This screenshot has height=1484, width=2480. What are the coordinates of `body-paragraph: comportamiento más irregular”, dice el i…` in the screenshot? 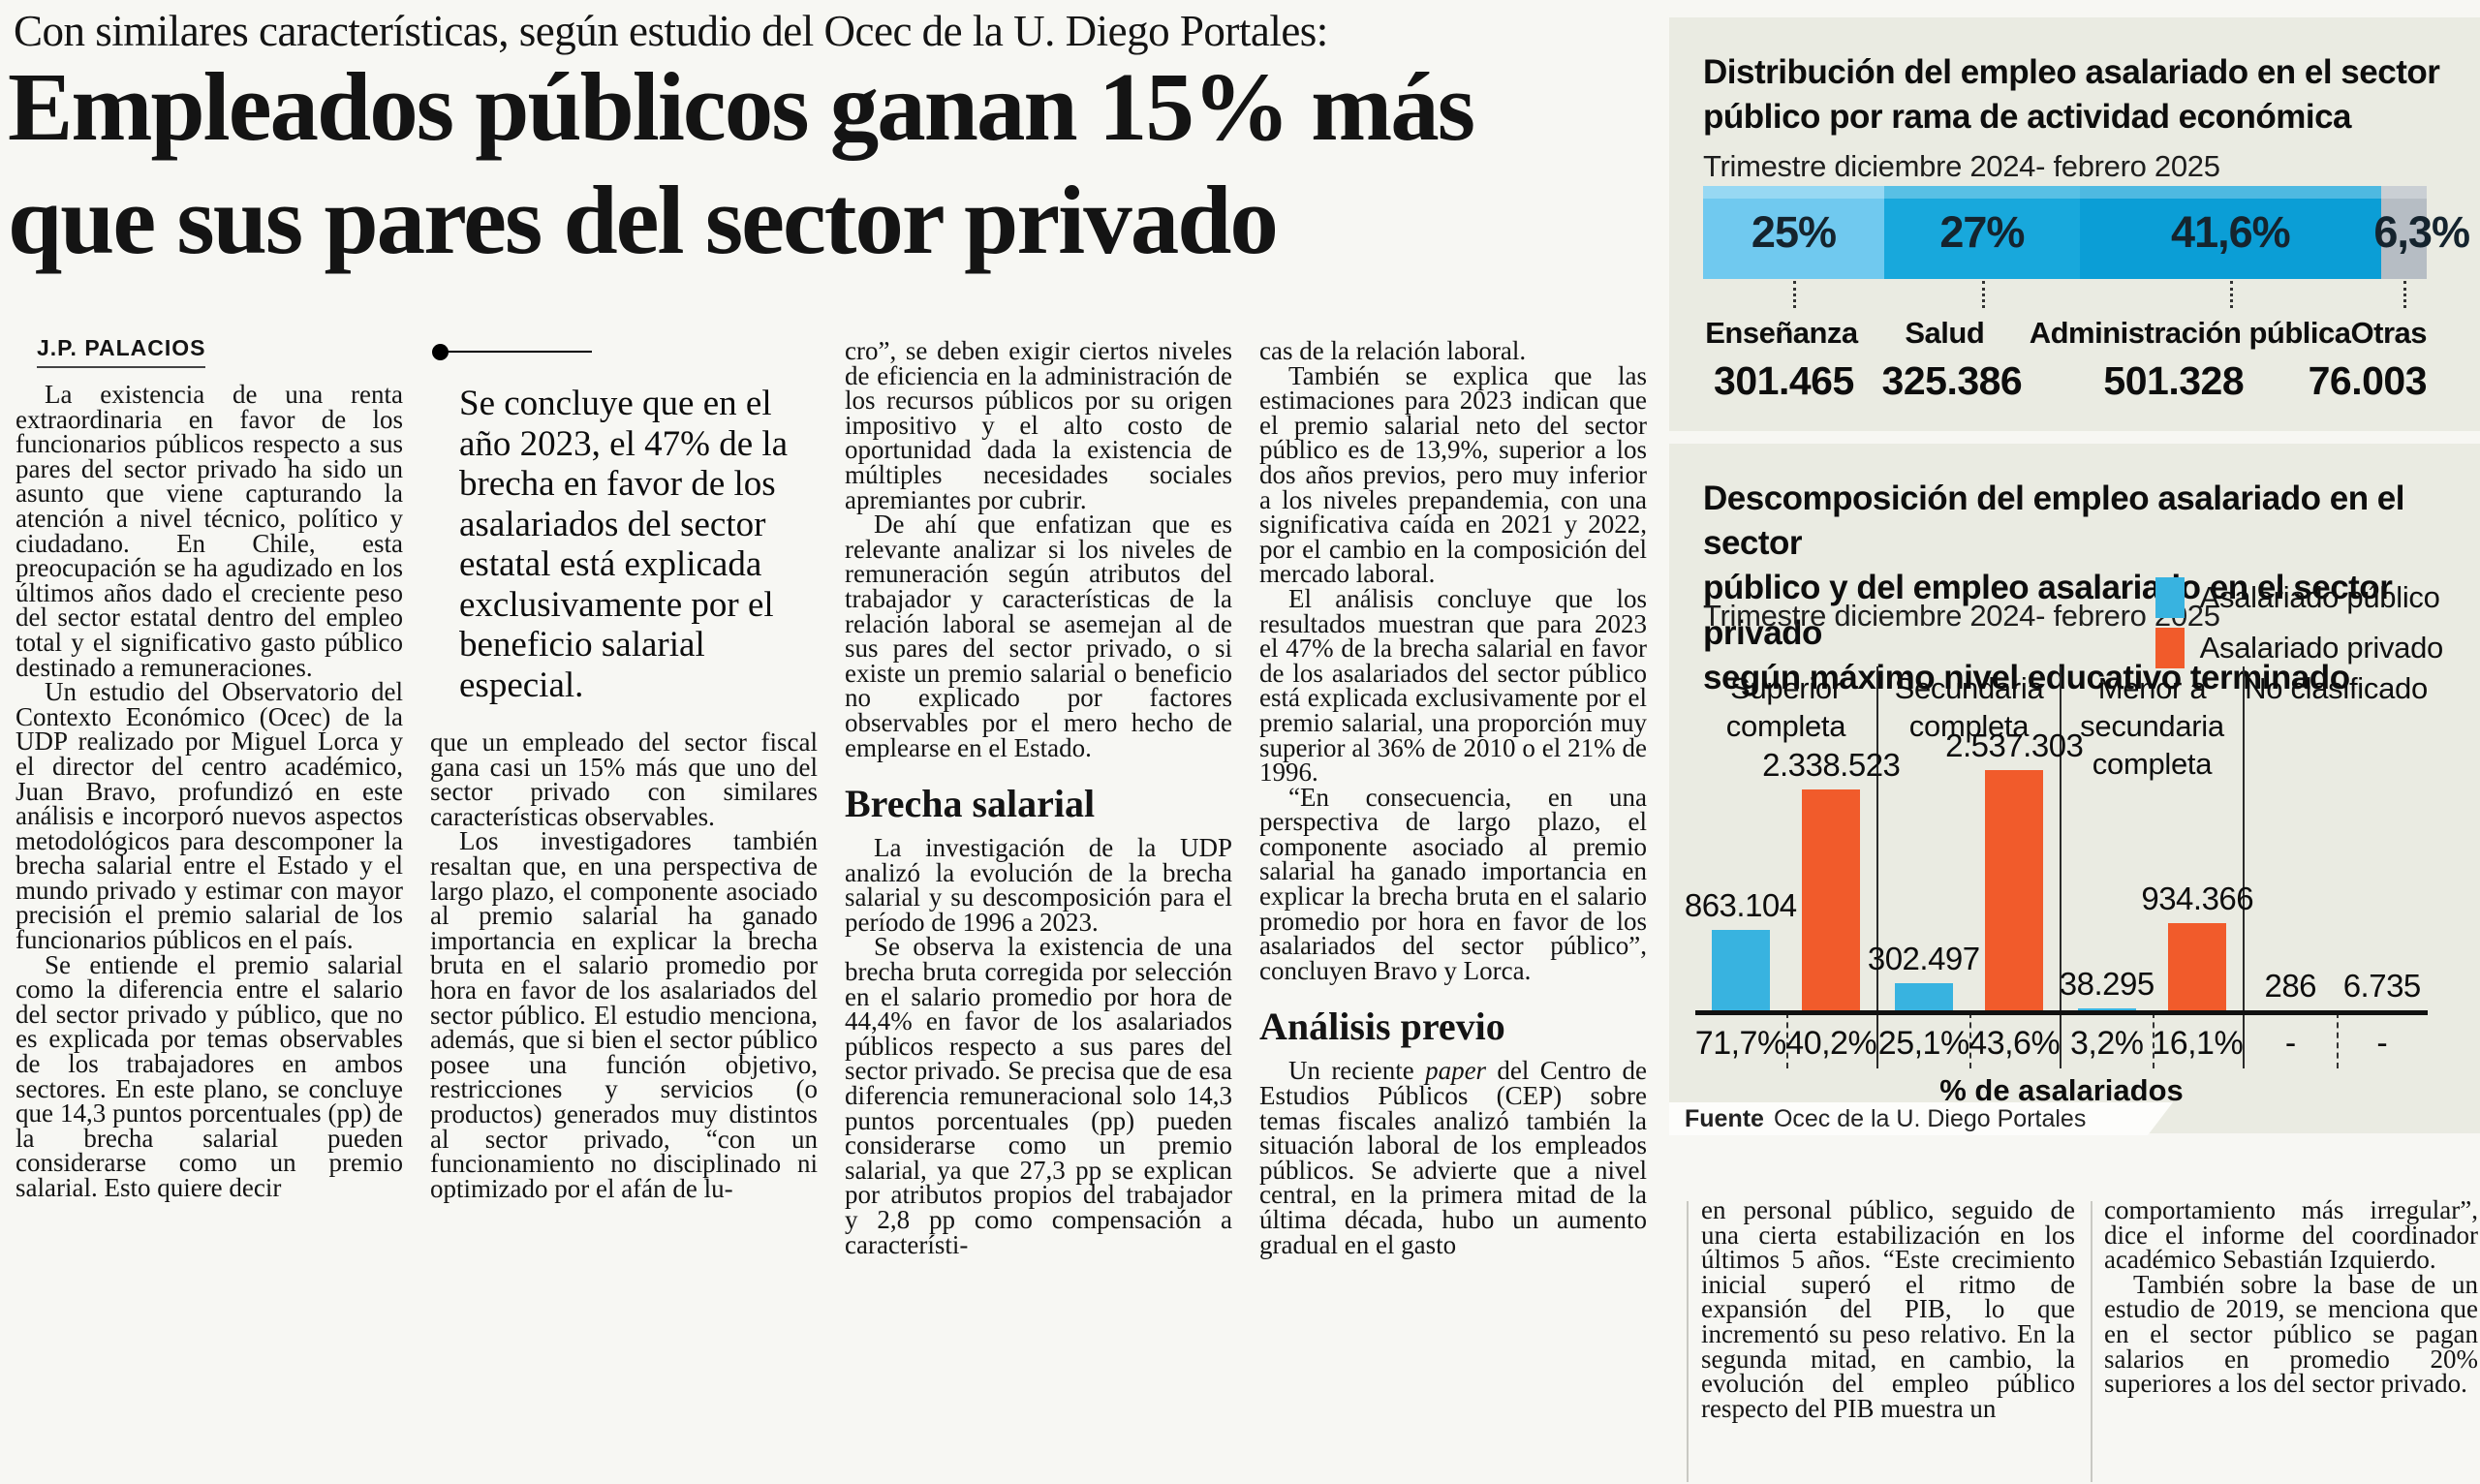 It's located at (2291, 1235).